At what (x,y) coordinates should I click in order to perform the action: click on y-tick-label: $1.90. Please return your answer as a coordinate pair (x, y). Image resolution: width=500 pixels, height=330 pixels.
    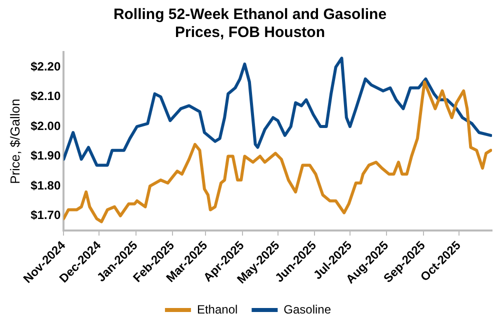
    Looking at the image, I should click on (45, 155).